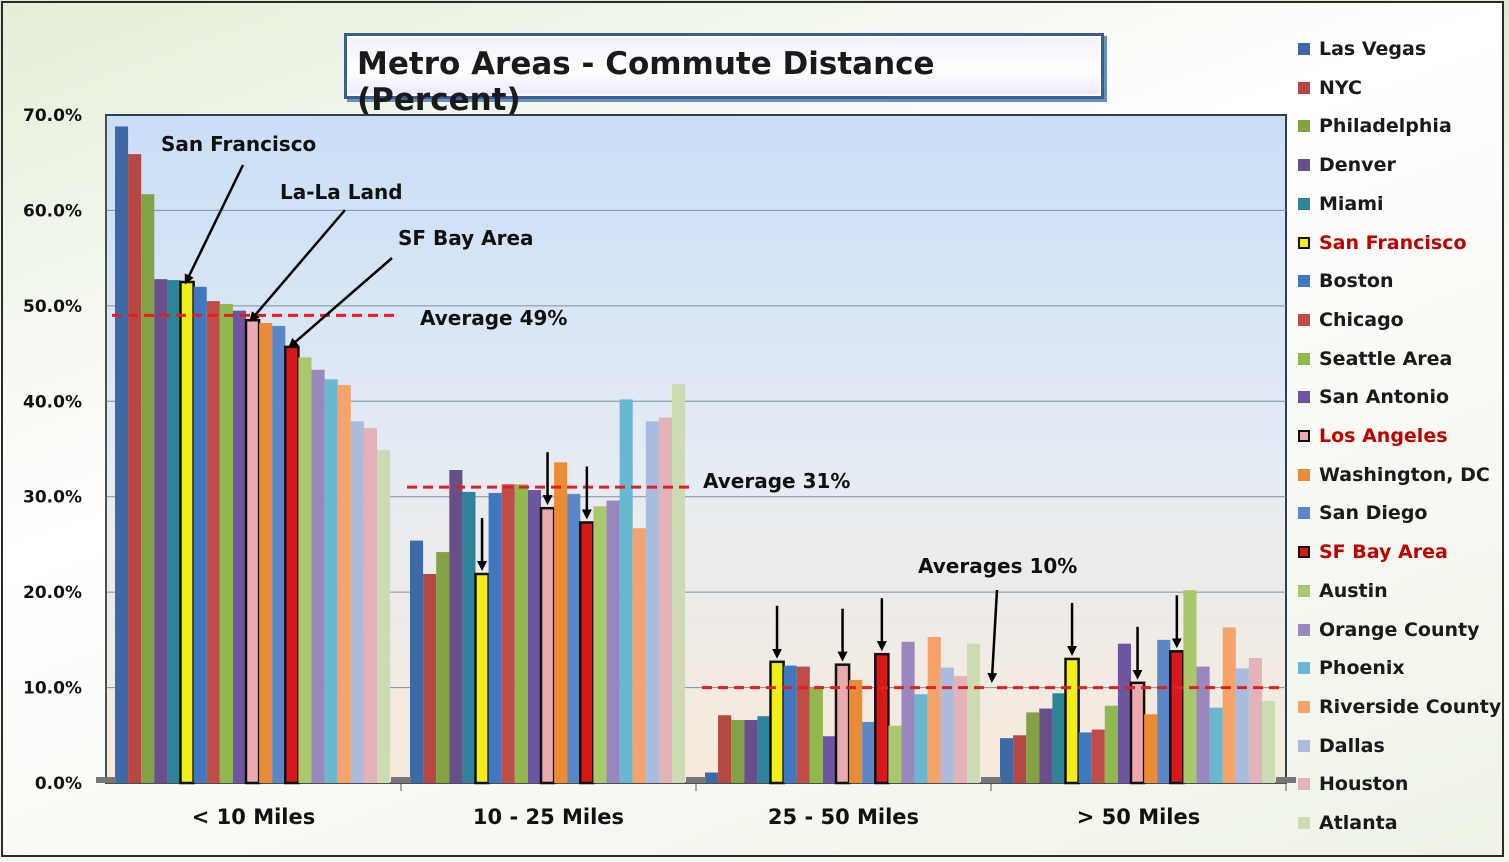 The image size is (1509, 862). What do you see at coordinates (1124, 713) in the screenshot?
I see `bar-san-antonio` at bounding box center [1124, 713].